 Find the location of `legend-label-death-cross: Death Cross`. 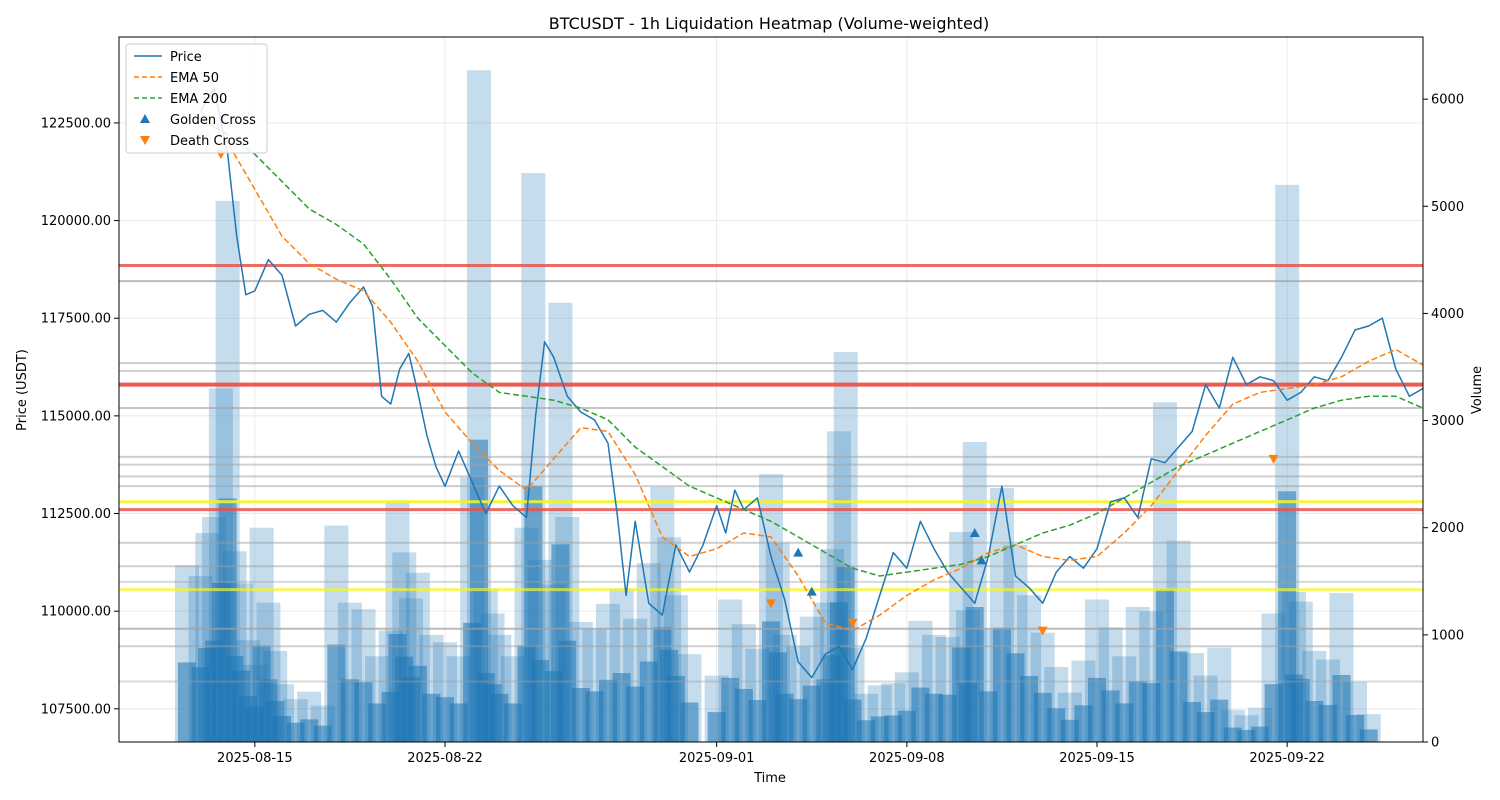

legend-label-death-cross: Death Cross is located at coordinates (209, 141).